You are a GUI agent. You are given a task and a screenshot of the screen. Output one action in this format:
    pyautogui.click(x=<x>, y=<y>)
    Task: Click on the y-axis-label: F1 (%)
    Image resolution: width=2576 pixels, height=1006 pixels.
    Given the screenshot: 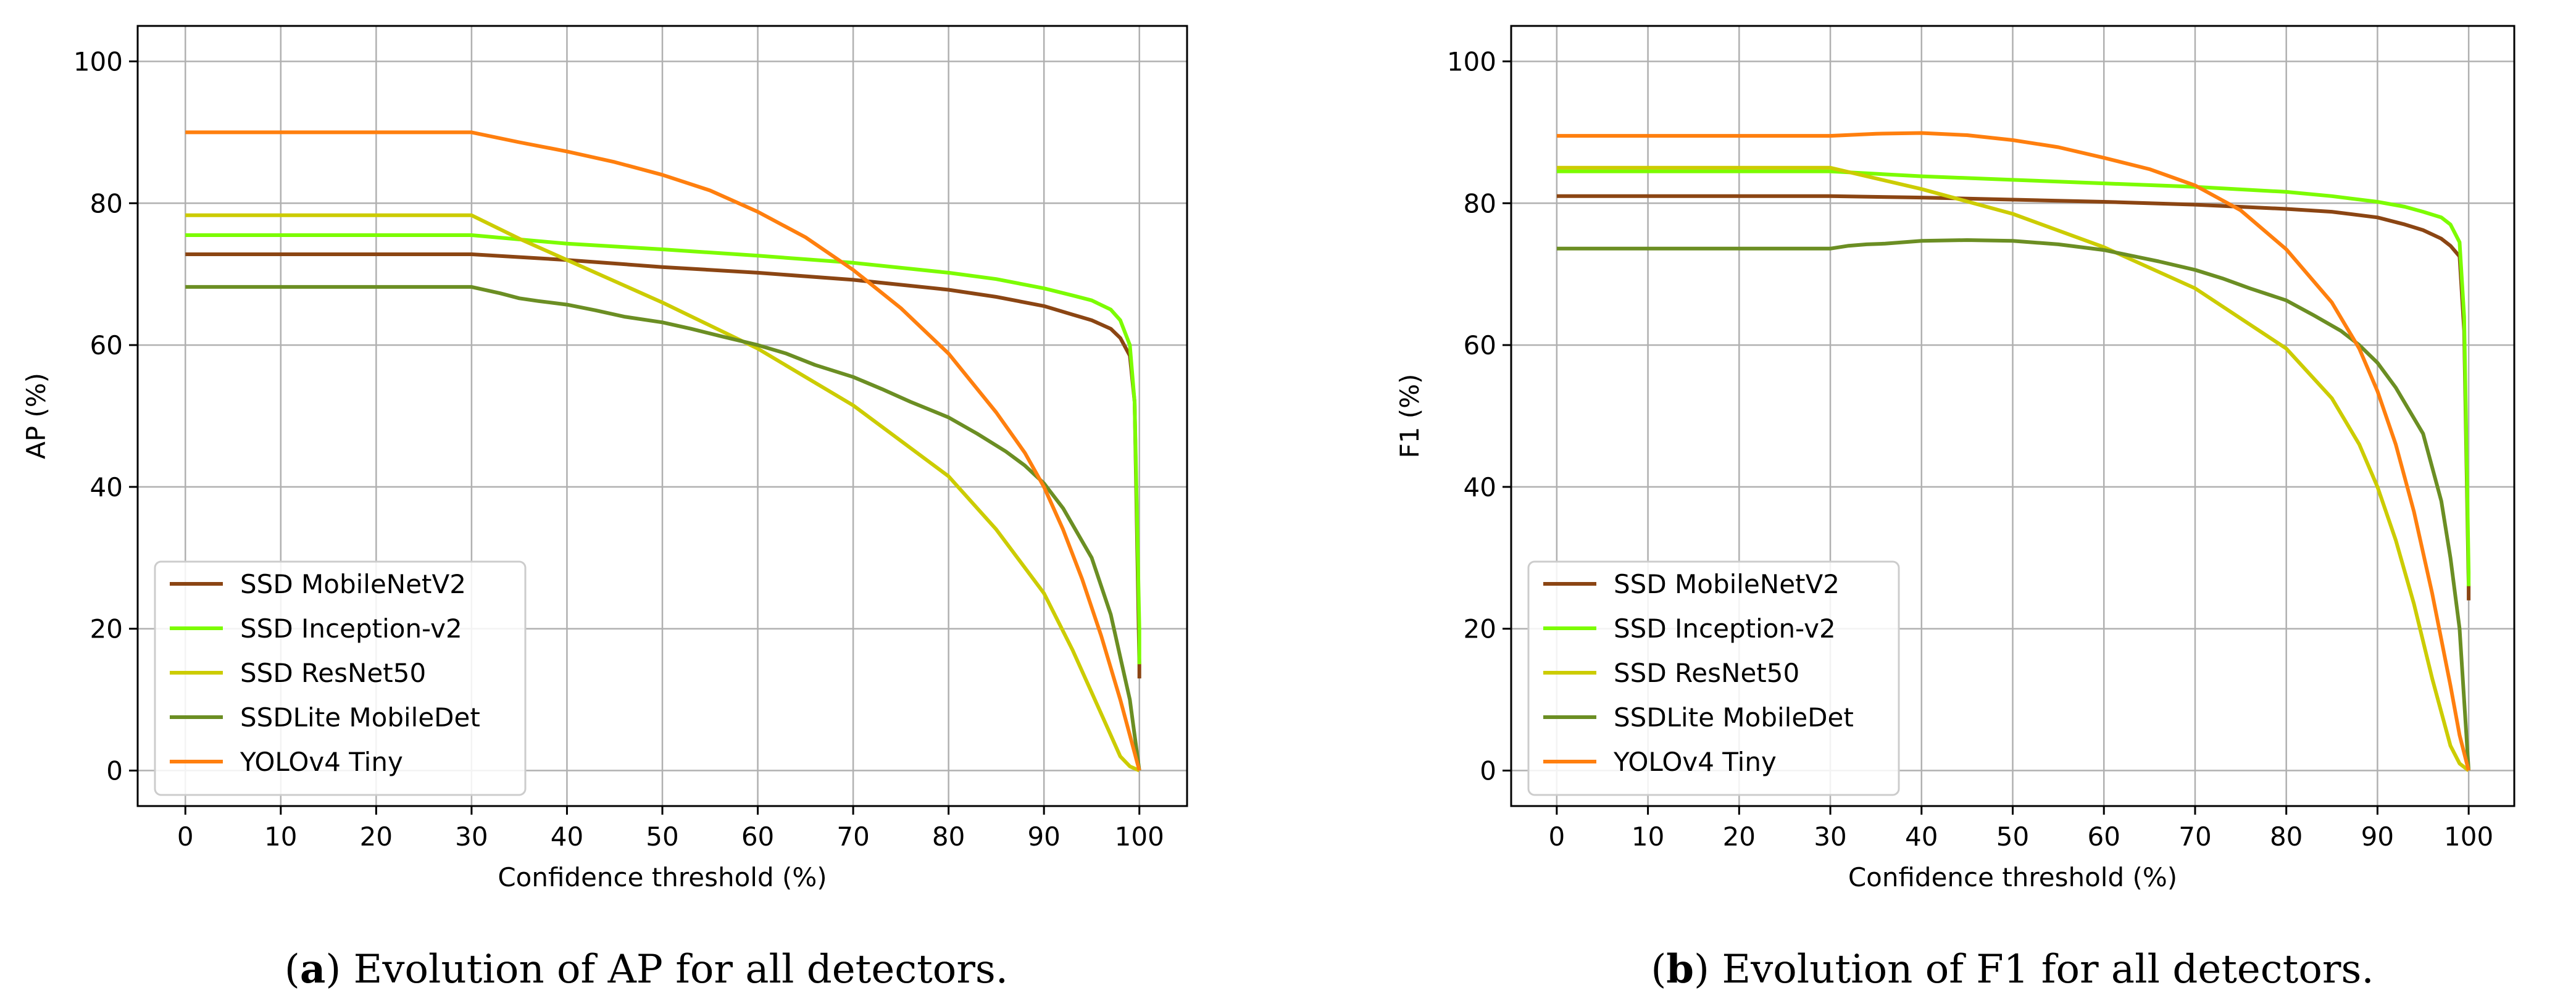 What is the action you would take?
    pyautogui.click(x=1409, y=416)
    